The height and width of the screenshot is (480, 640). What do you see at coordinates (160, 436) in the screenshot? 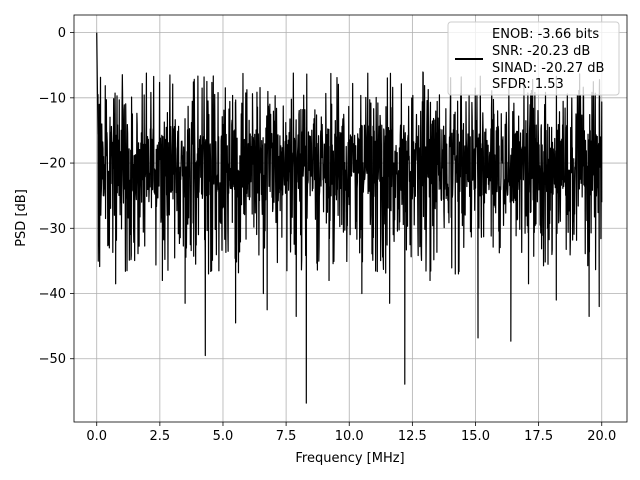
I see `x-tick-label: 2.5` at bounding box center [160, 436].